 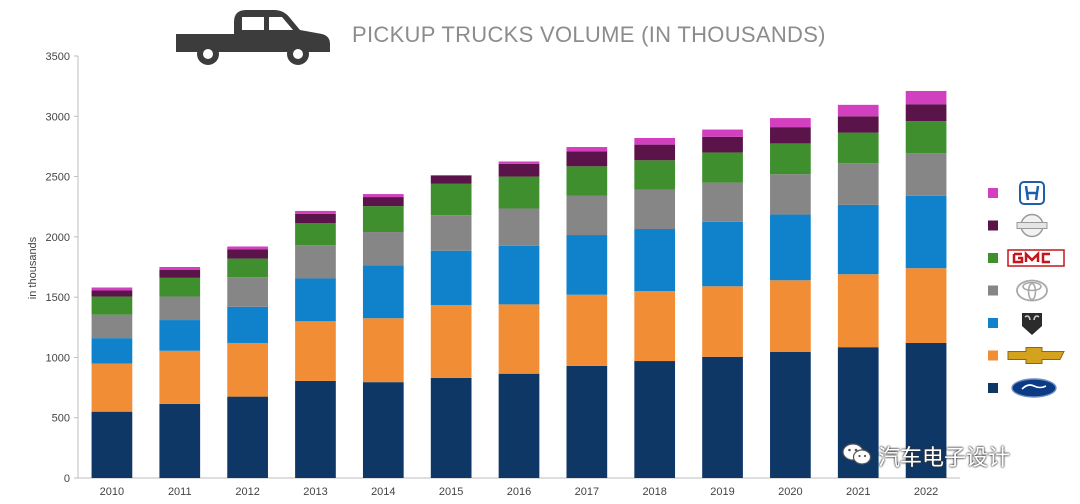 I want to click on bar-segment-ford-2022, so click(x=926, y=410).